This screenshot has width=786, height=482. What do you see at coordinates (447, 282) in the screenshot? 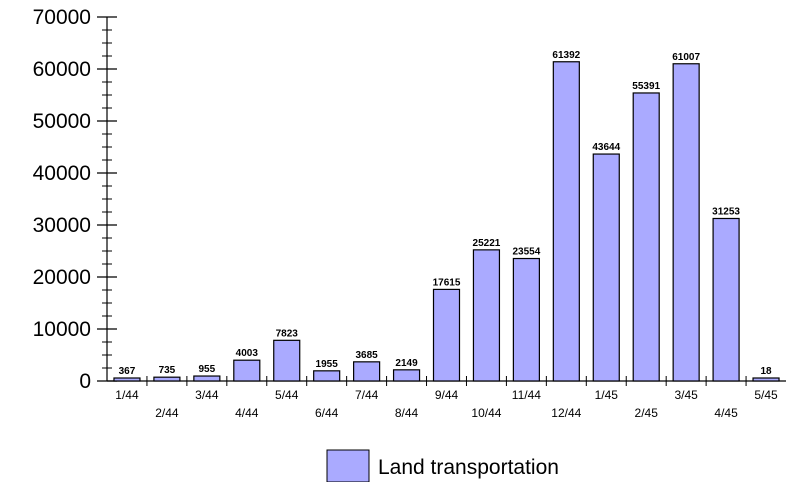
I see `data-label: 17615` at bounding box center [447, 282].